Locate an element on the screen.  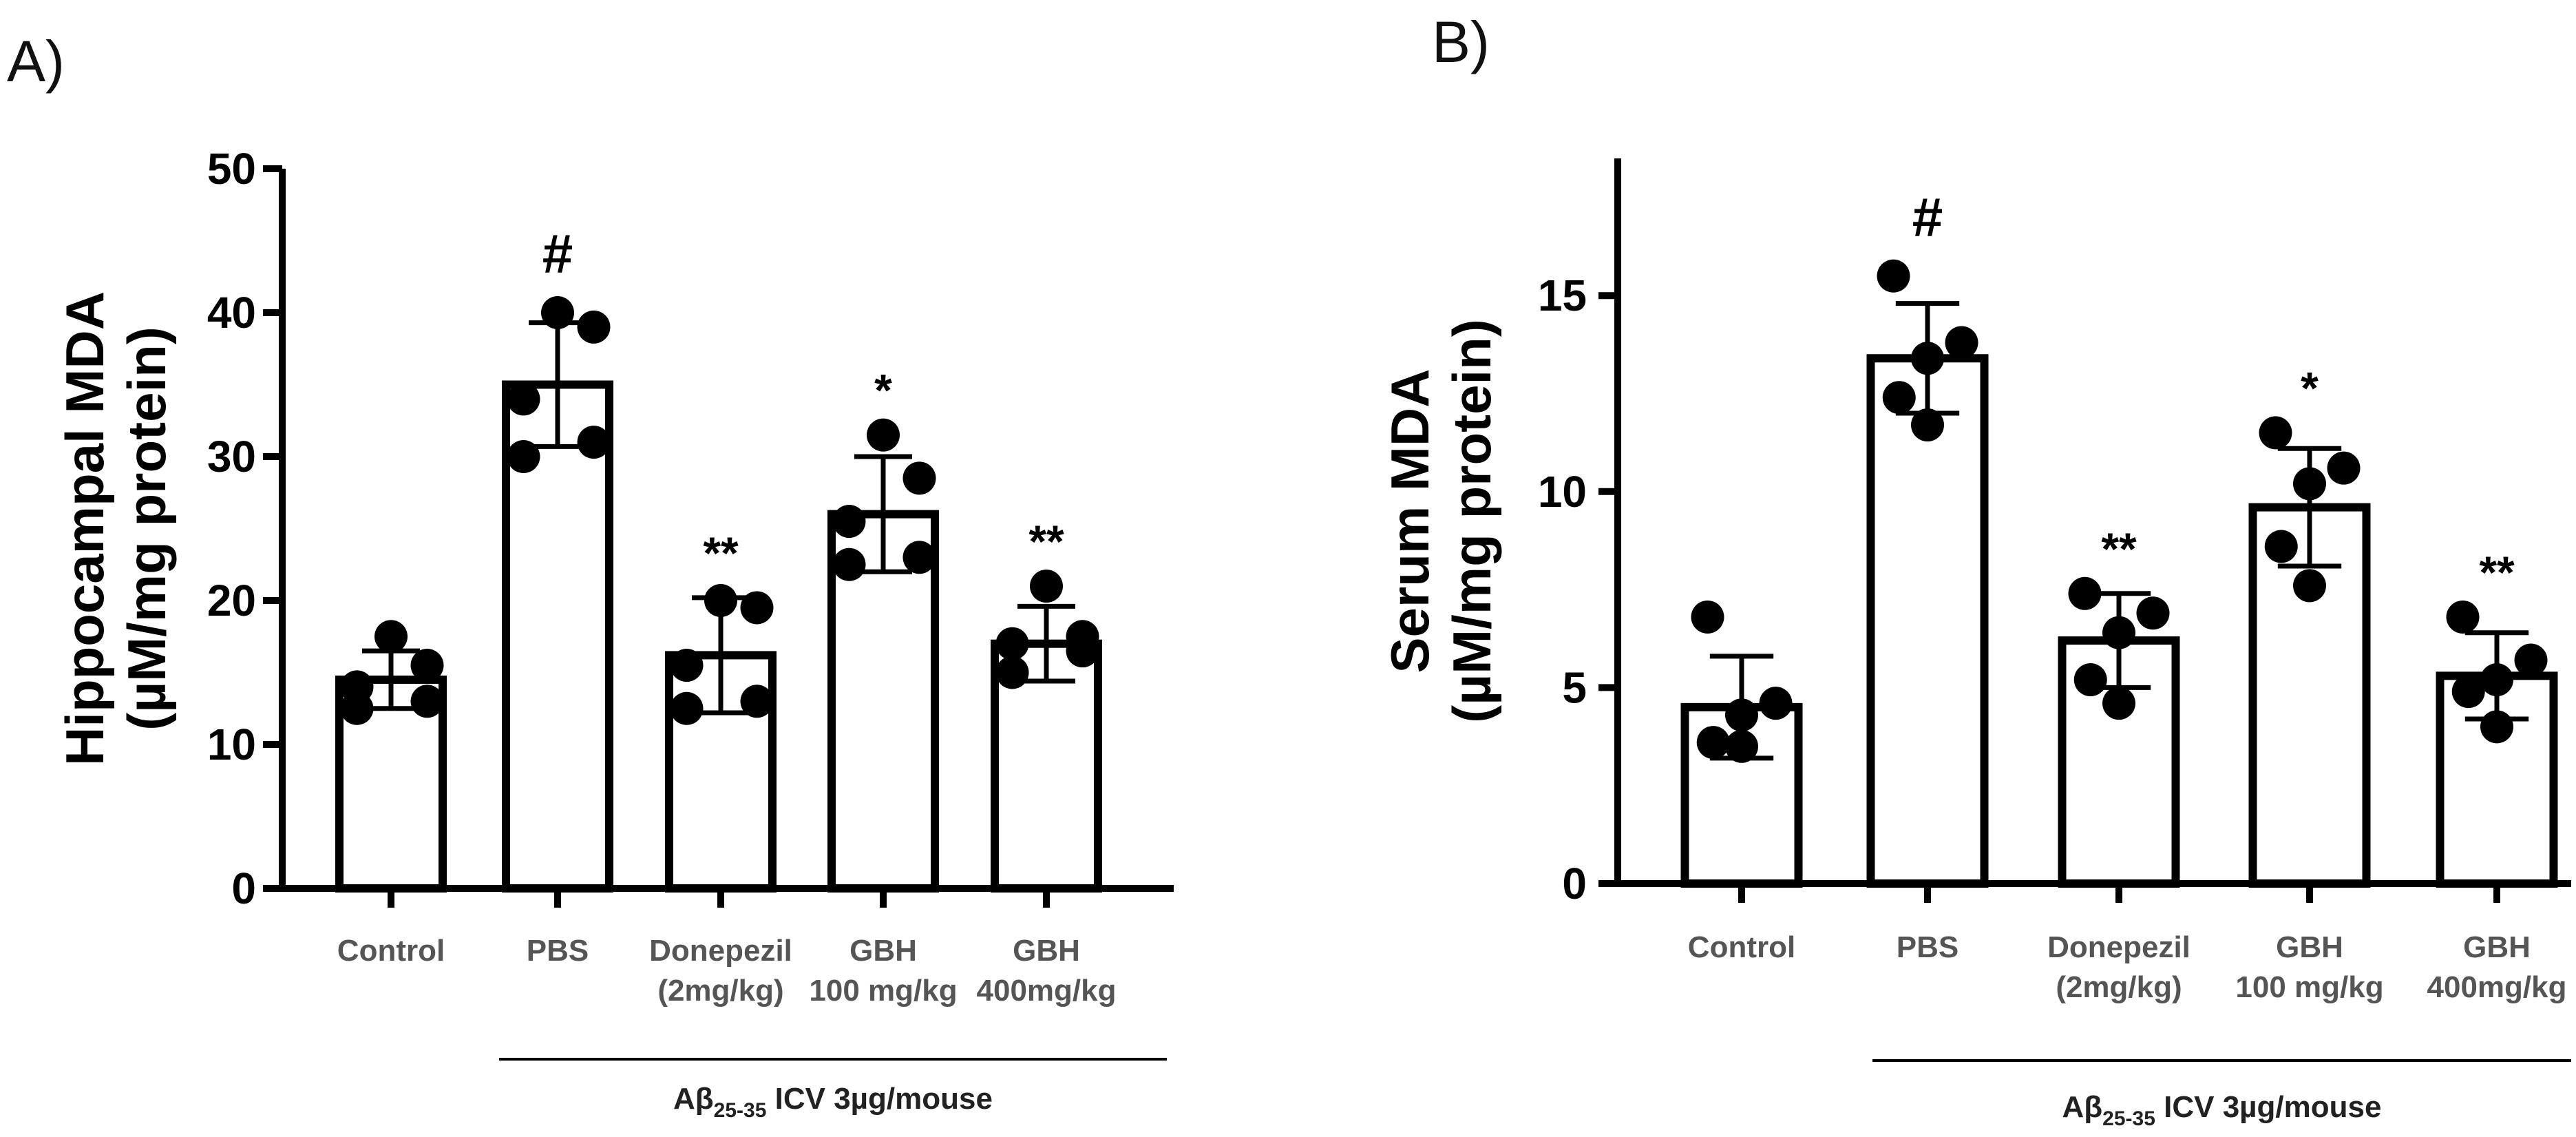
y-axis-title-line: Hippocampal MDA is located at coordinates (85, 528).